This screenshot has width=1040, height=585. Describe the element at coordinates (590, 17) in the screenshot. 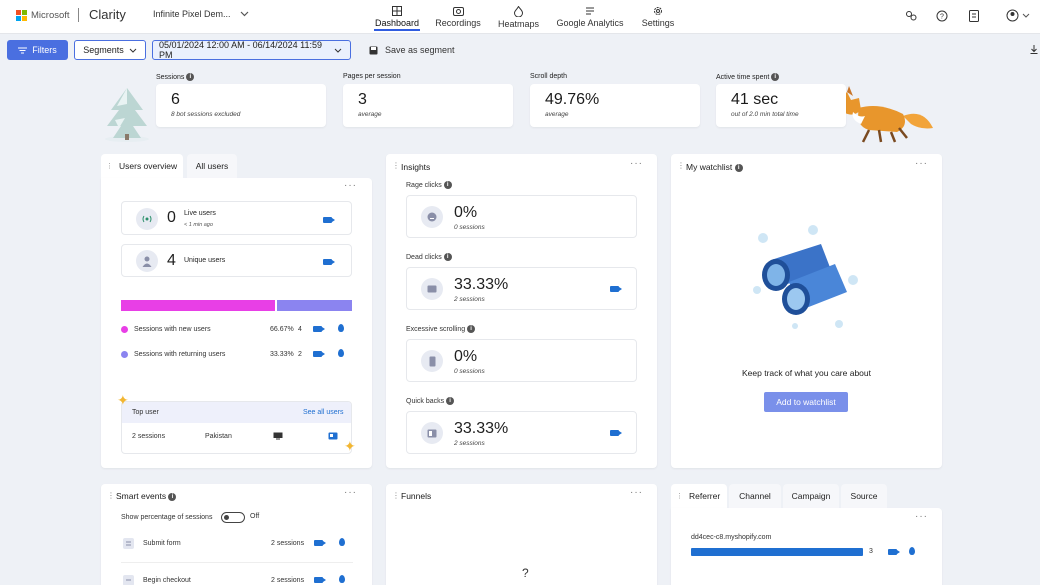

I see `tab-google-analytics: Google Analytics` at that location.